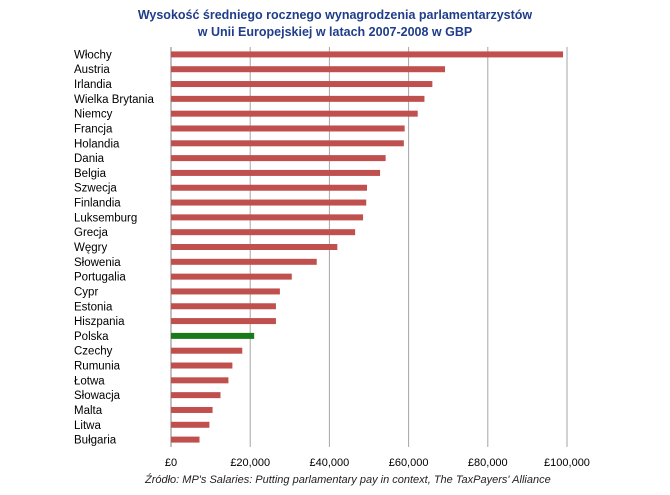 Image resolution: width=670 pixels, height=495 pixels. I want to click on x-tick-label: £0, so click(171, 463).